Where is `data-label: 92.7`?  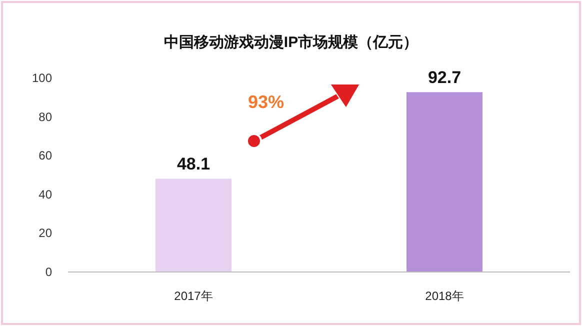
data-label: 92.7 is located at coordinates (445, 78).